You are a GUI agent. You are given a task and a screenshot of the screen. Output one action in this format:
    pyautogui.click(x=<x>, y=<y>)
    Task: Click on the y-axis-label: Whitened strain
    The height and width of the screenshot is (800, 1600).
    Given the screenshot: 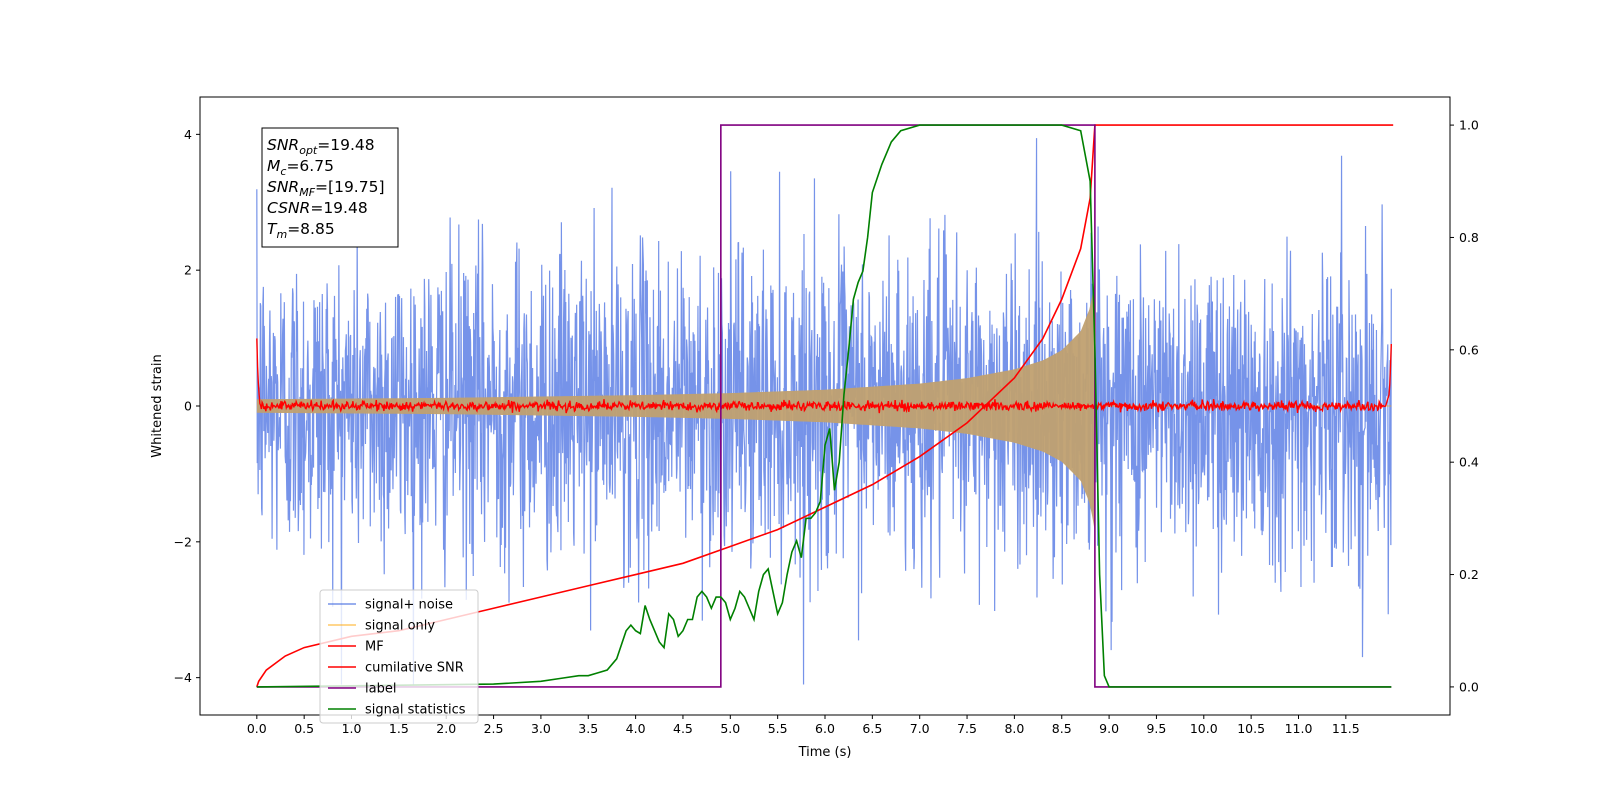 What is the action you would take?
    pyautogui.click(x=157, y=405)
    